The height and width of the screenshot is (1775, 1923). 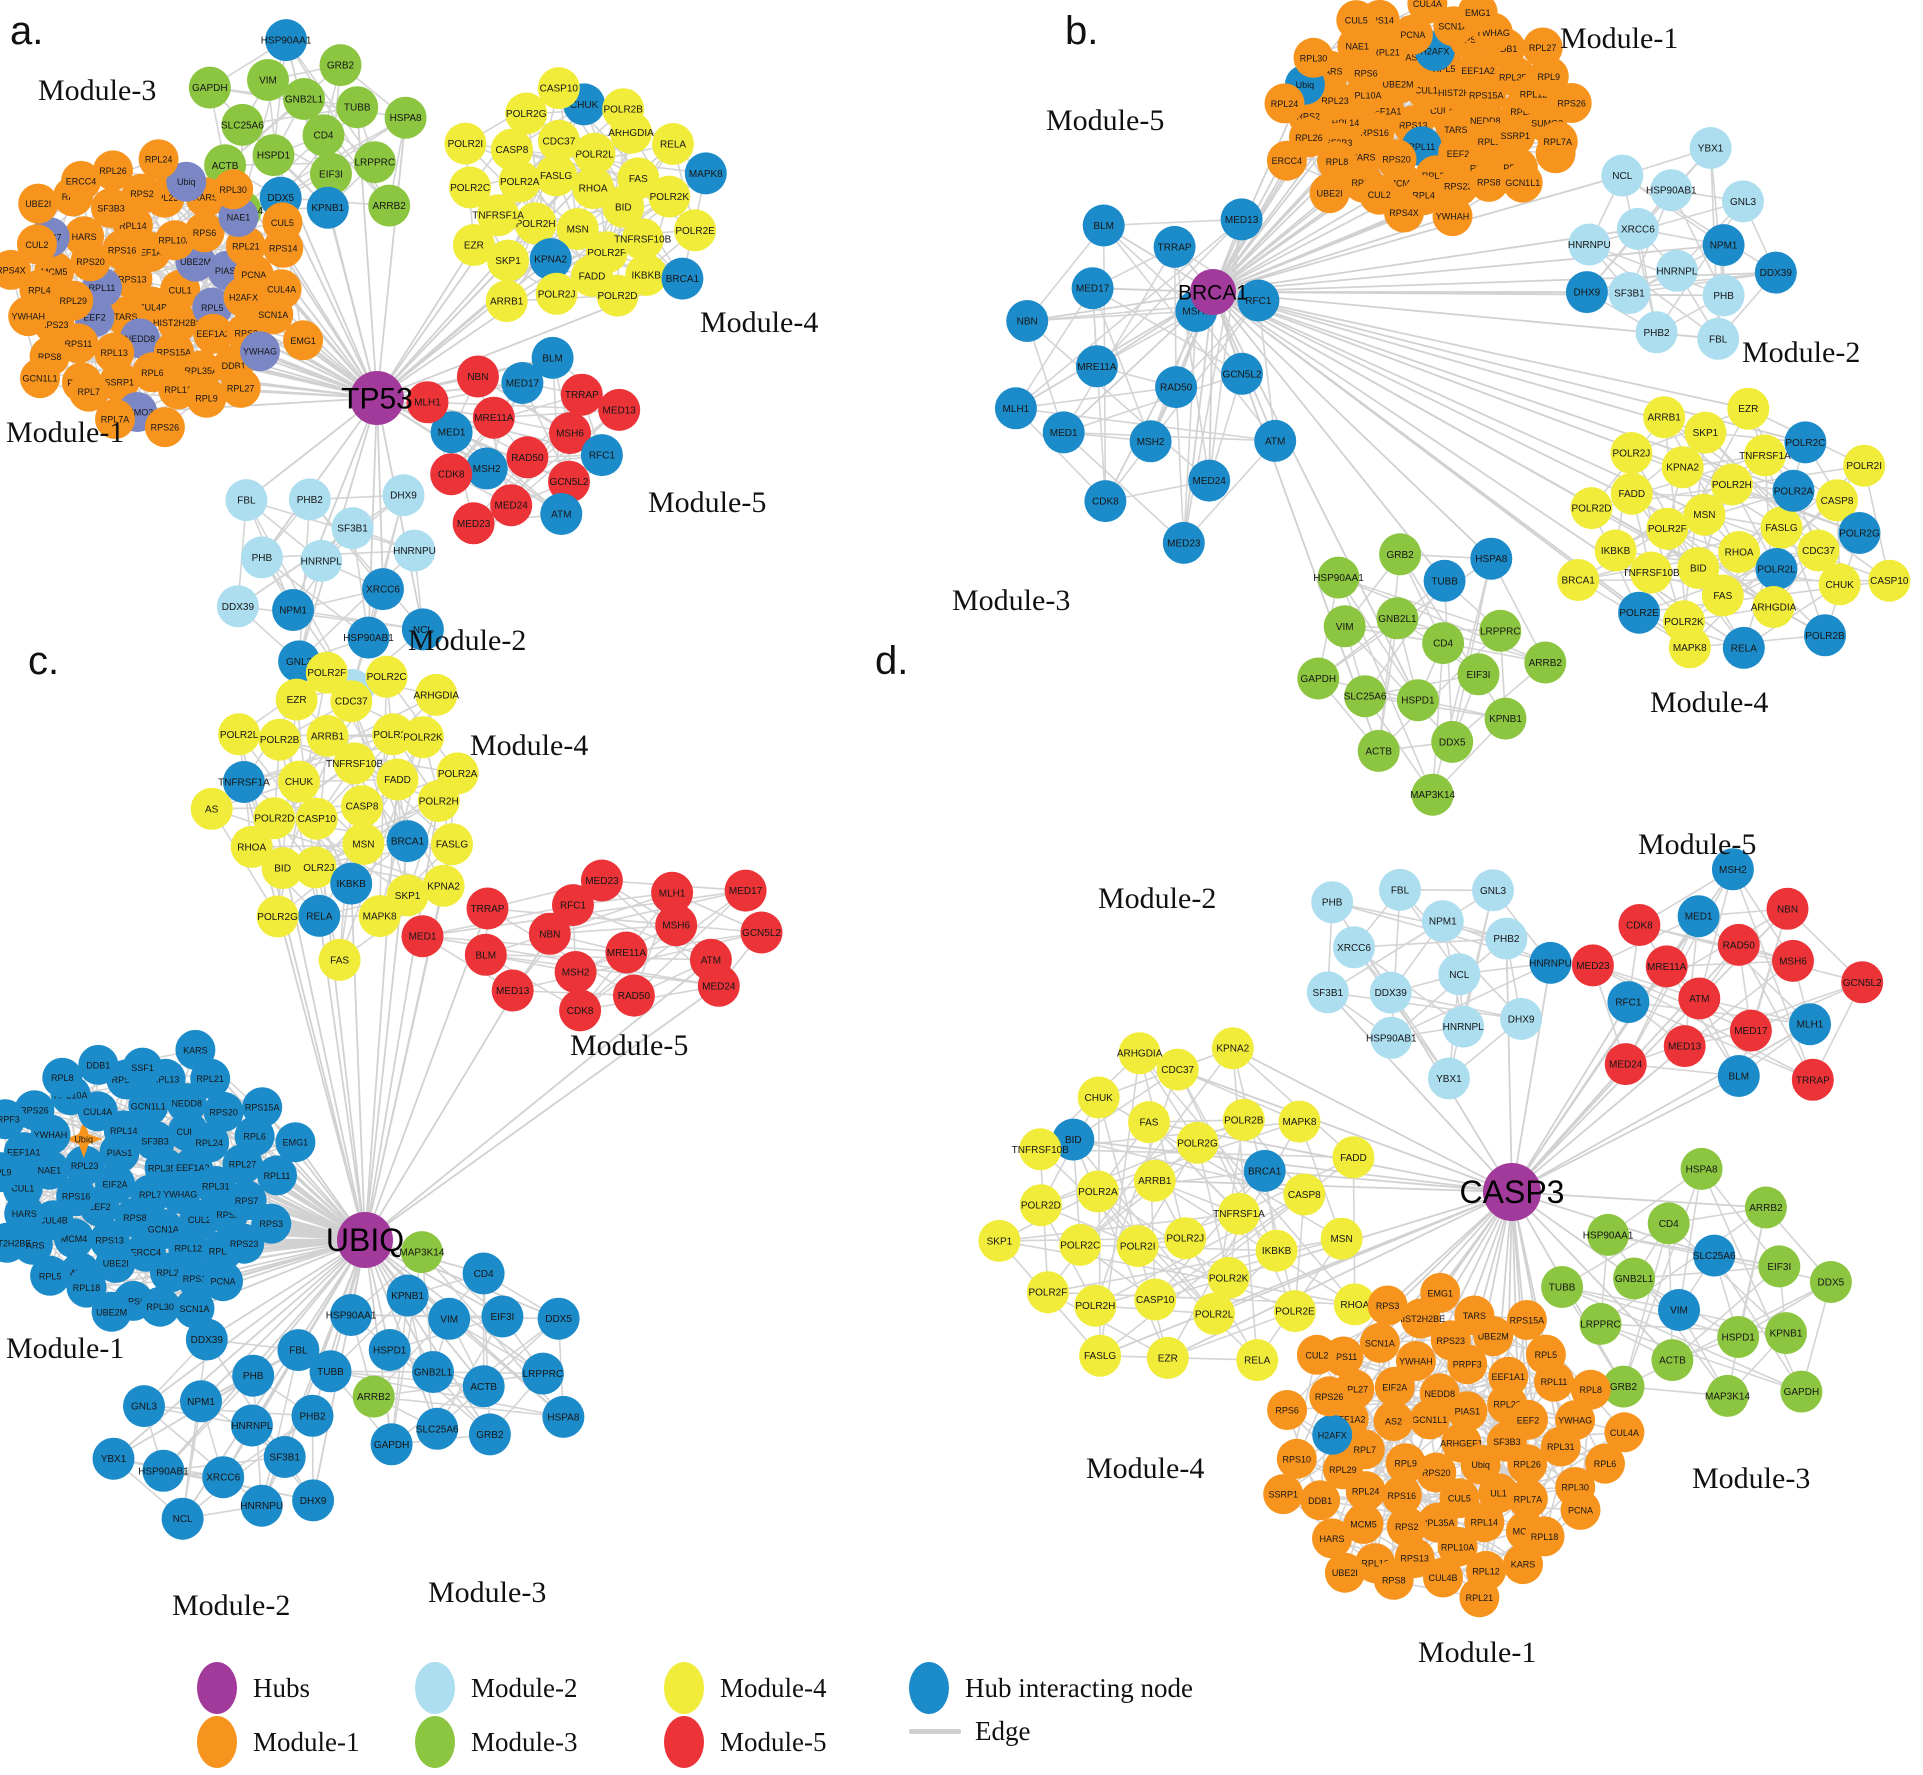 I want to click on node-RPL5: RPL5, so click(x=1545, y=1354).